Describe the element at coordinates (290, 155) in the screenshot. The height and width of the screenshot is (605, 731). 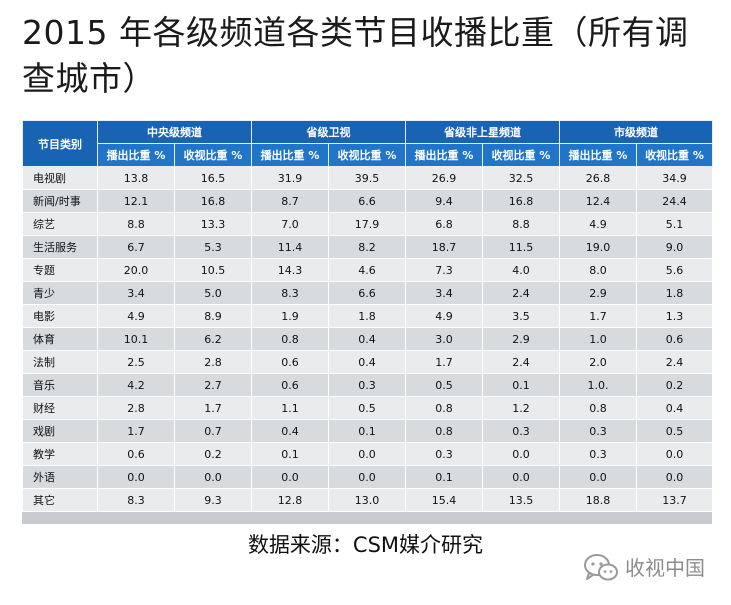
I see `sub-header-broadcast-share: 播出比重 %` at that location.